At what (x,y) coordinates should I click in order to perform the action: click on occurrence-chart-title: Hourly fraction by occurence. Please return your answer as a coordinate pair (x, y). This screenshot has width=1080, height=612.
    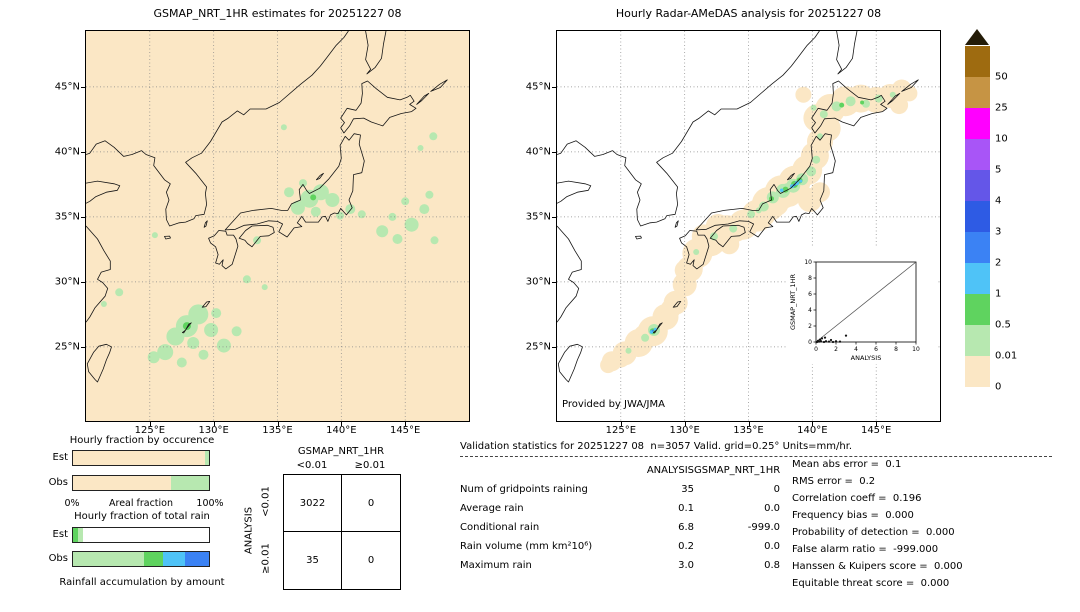
    Looking at the image, I should click on (142, 440).